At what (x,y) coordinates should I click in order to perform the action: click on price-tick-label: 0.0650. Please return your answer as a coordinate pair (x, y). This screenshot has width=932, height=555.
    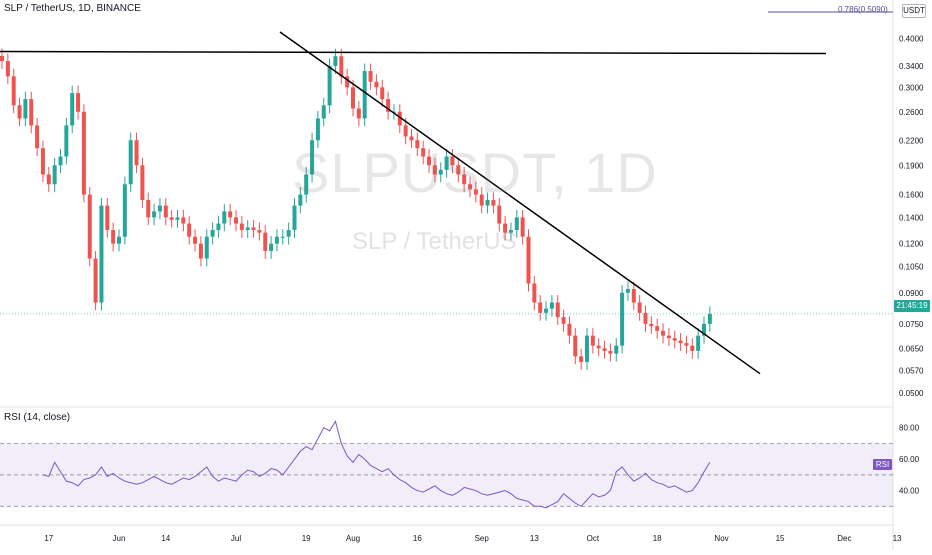
    Looking at the image, I should click on (911, 348).